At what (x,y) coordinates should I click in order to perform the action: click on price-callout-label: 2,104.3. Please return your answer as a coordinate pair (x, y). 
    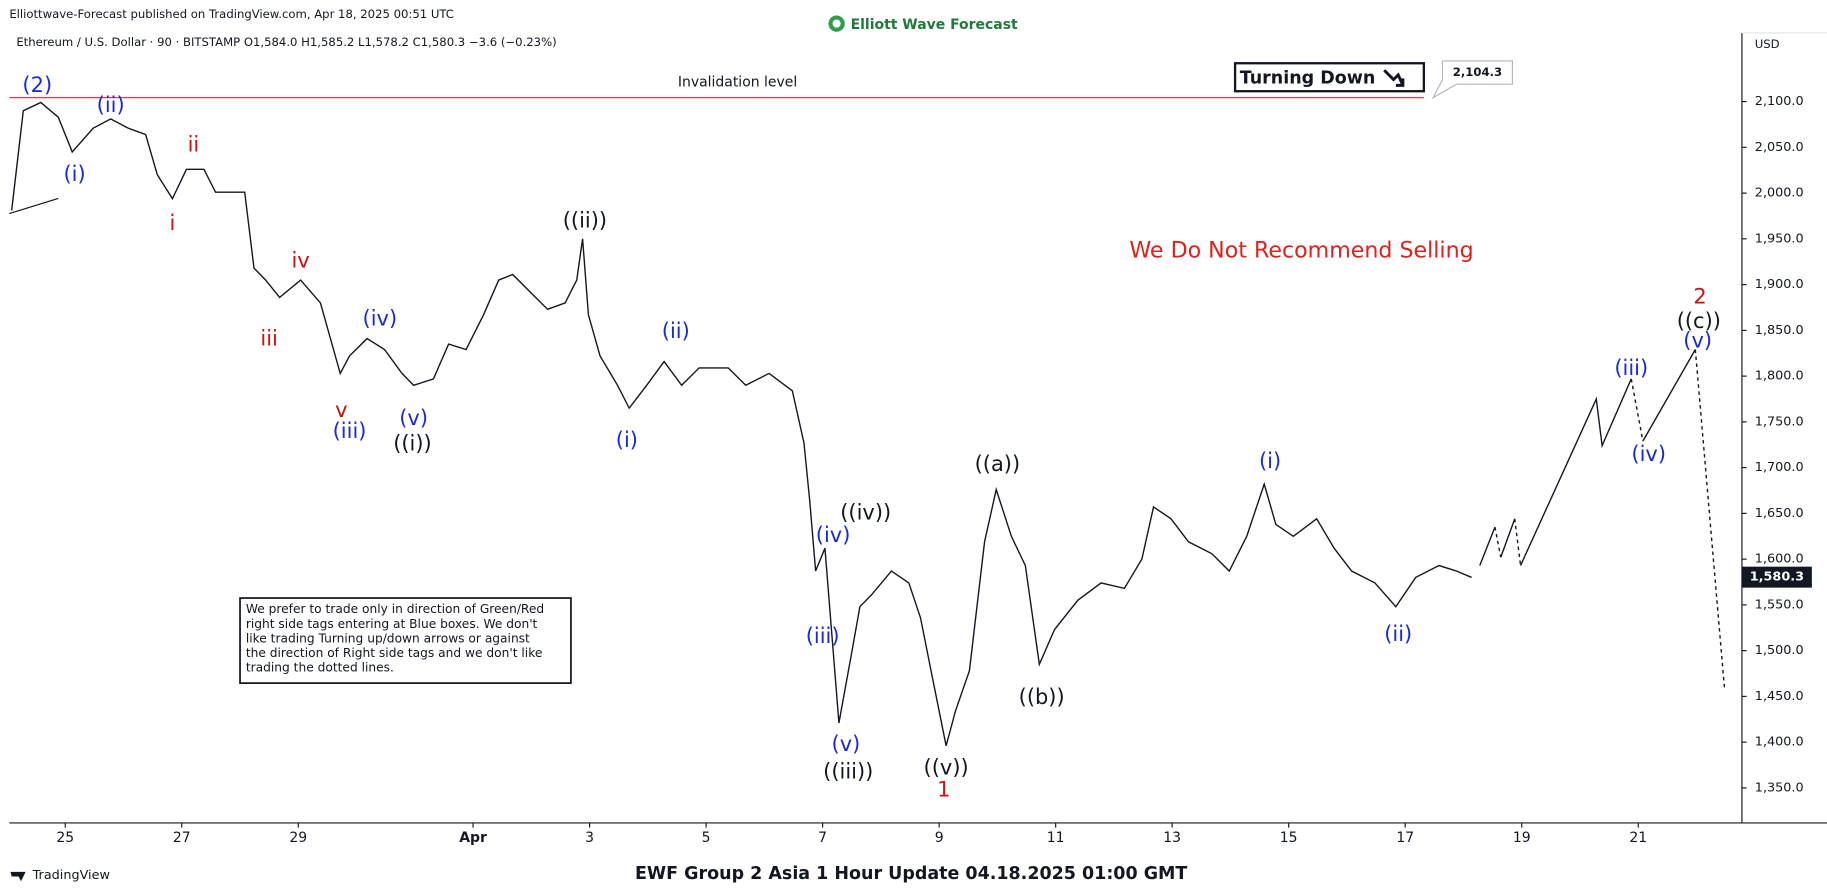
    Looking at the image, I should click on (1477, 72).